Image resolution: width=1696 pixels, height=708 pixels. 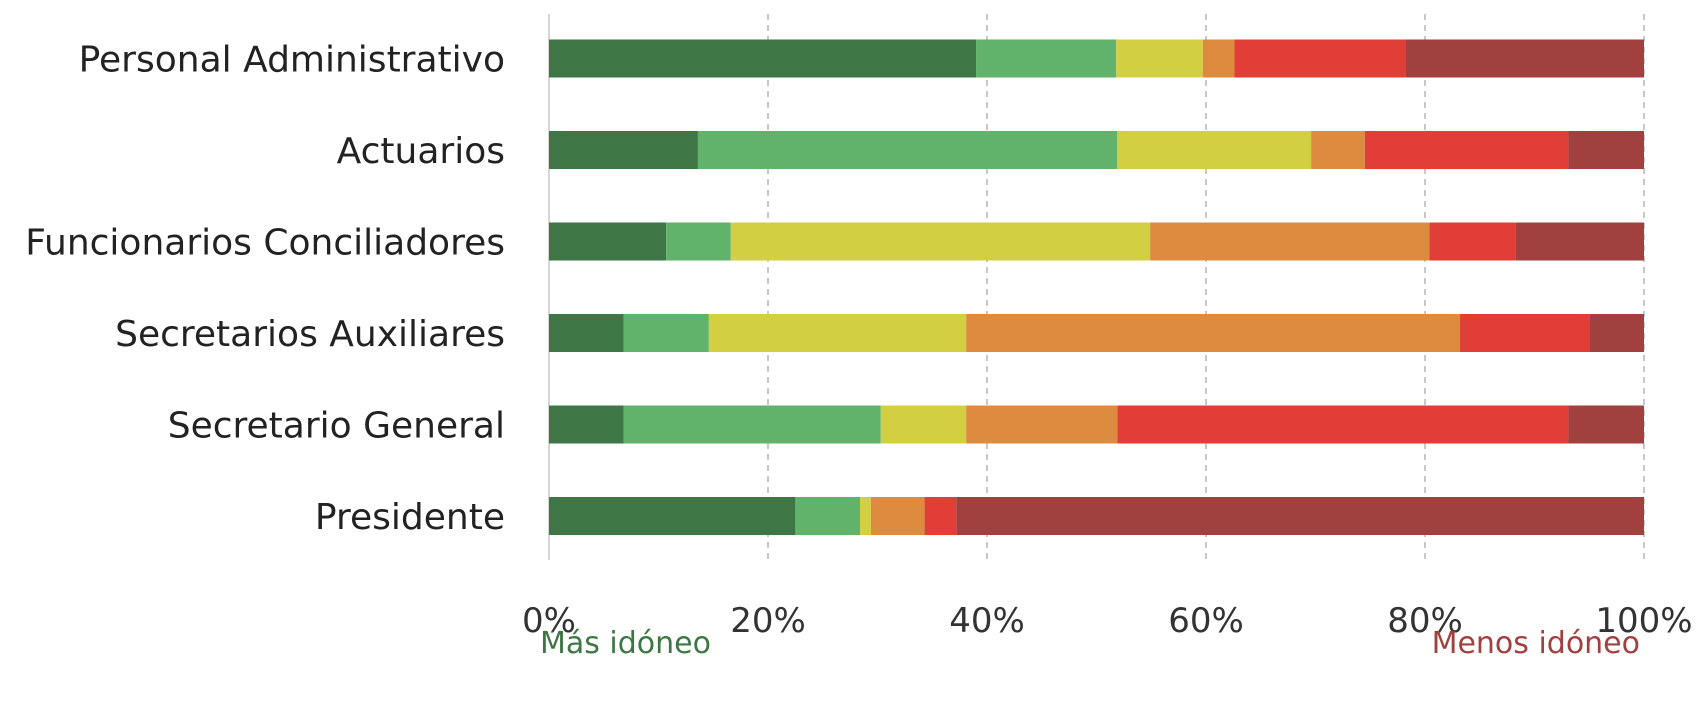 I want to click on legend-left-label: Más idóneo, so click(x=625, y=643).